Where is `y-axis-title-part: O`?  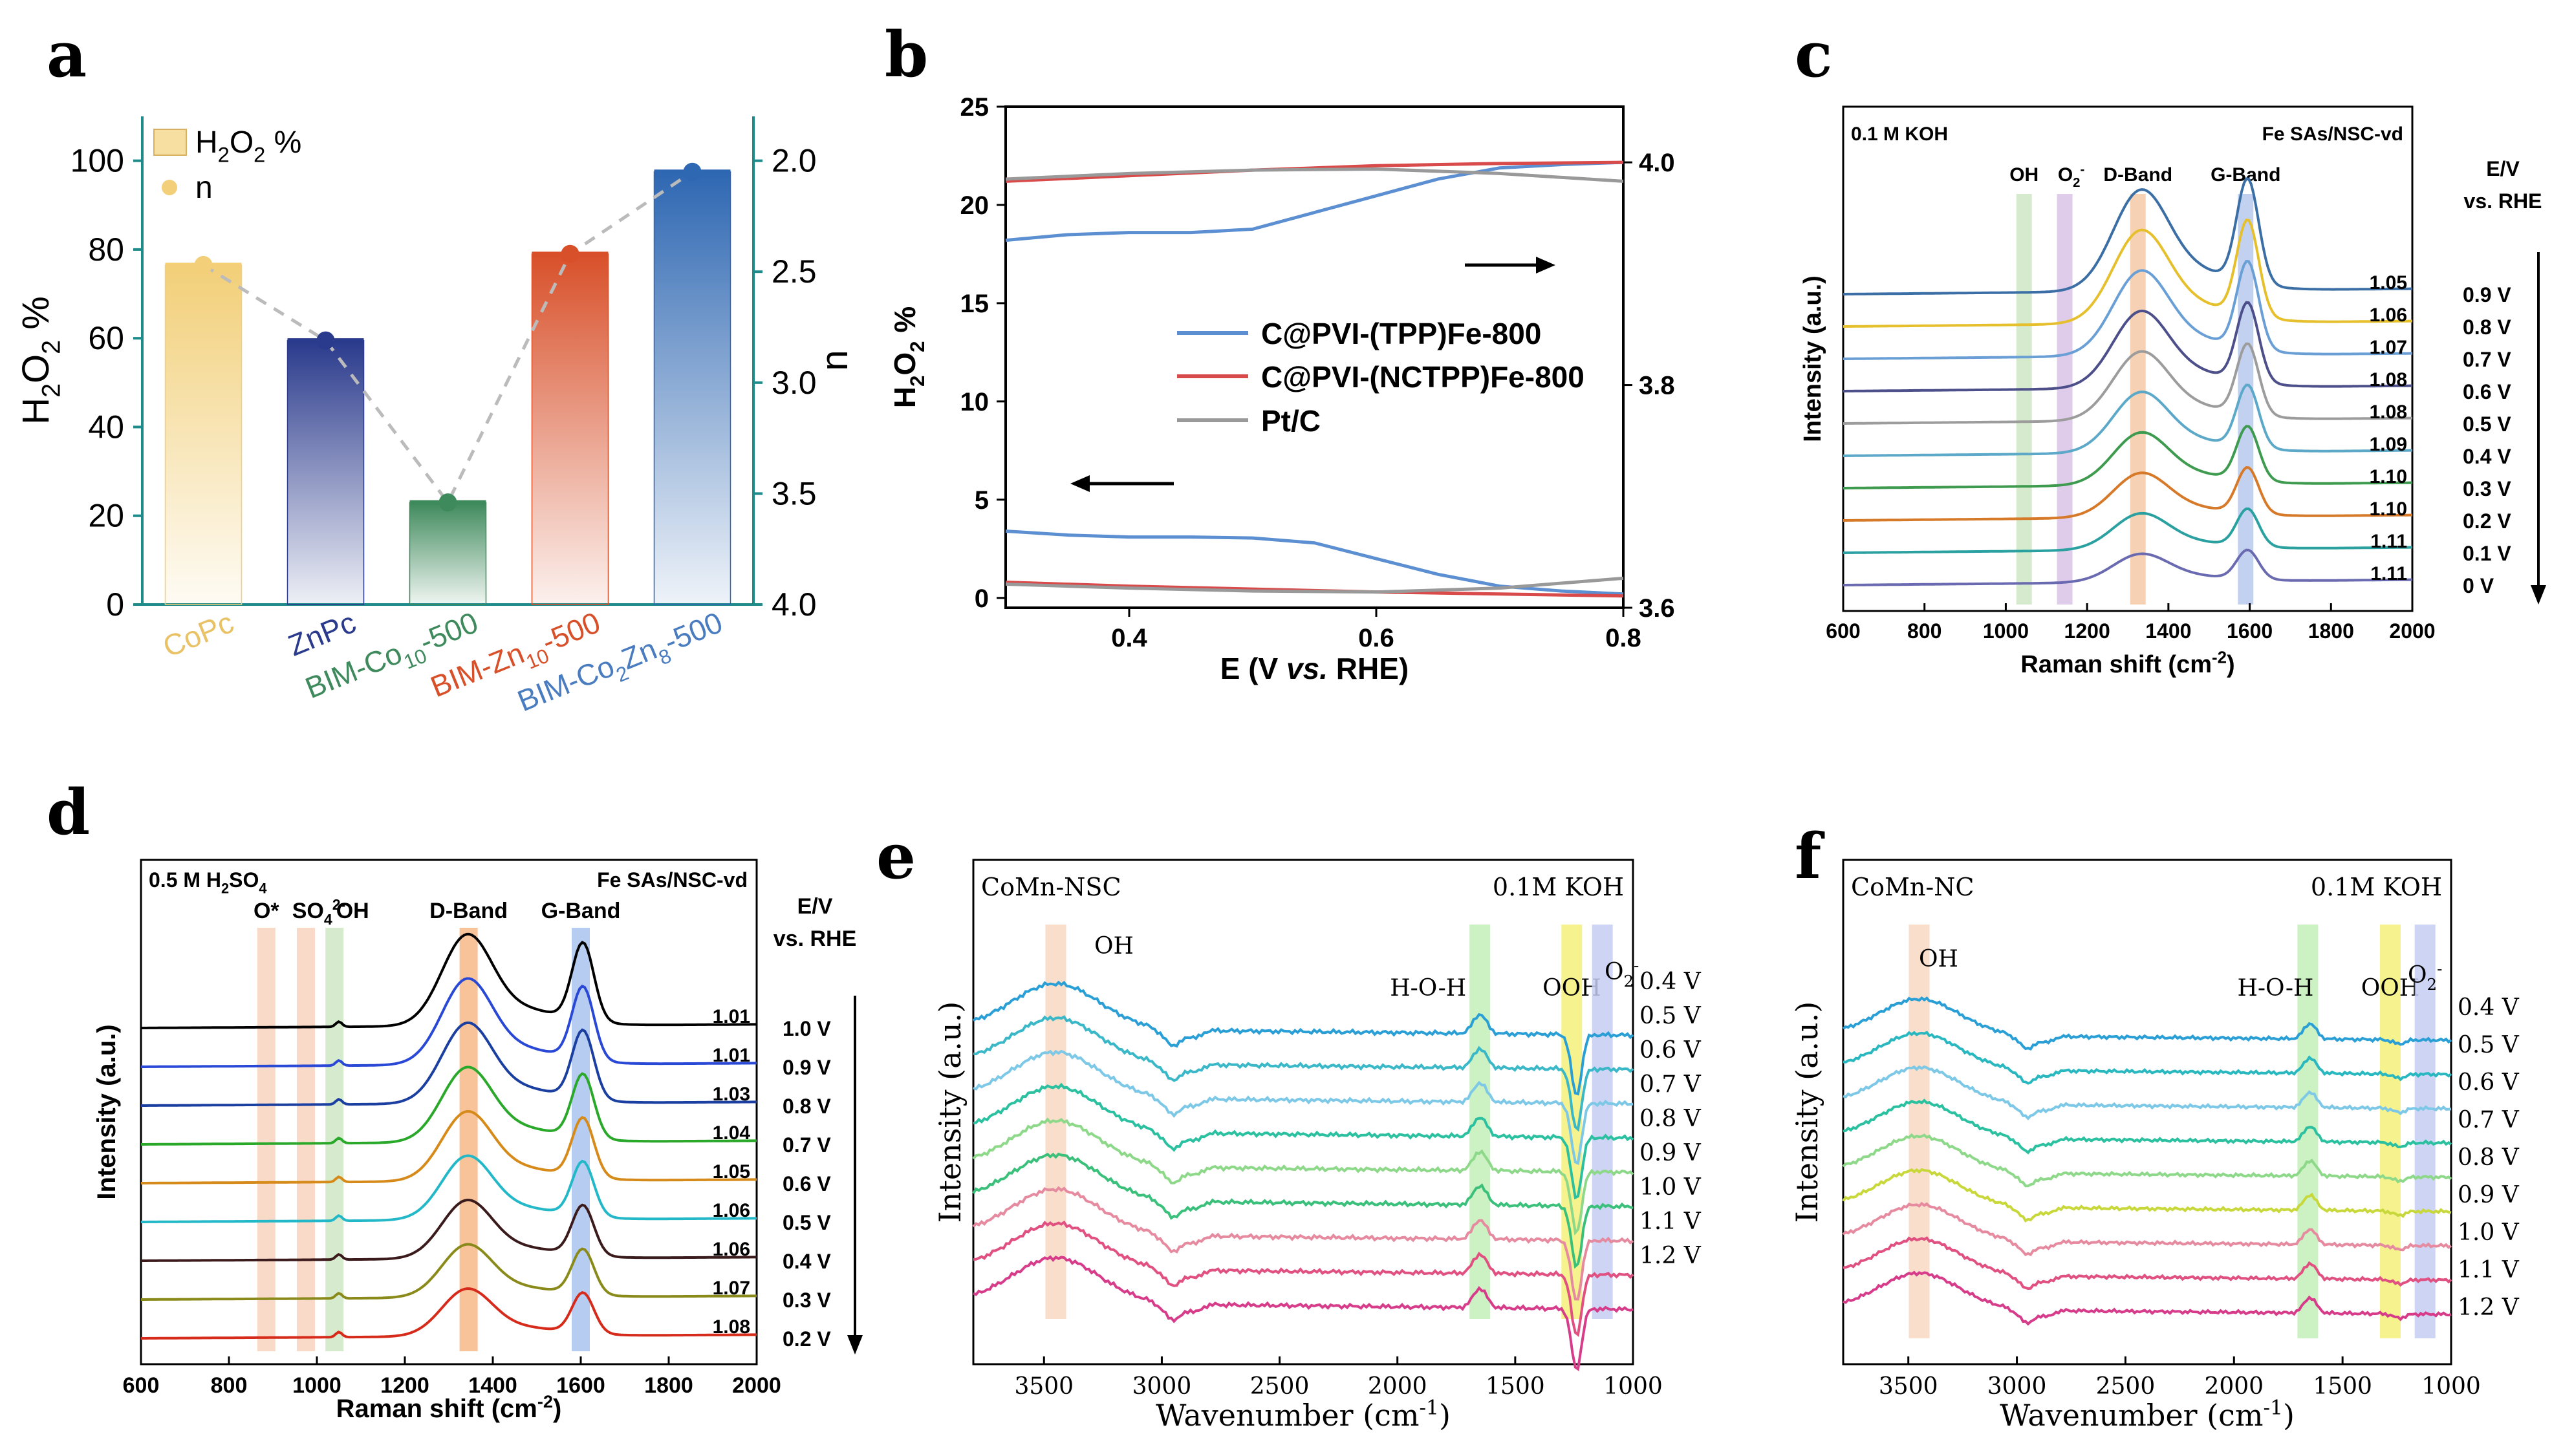 y-axis-title-part: O is located at coordinates (905, 364).